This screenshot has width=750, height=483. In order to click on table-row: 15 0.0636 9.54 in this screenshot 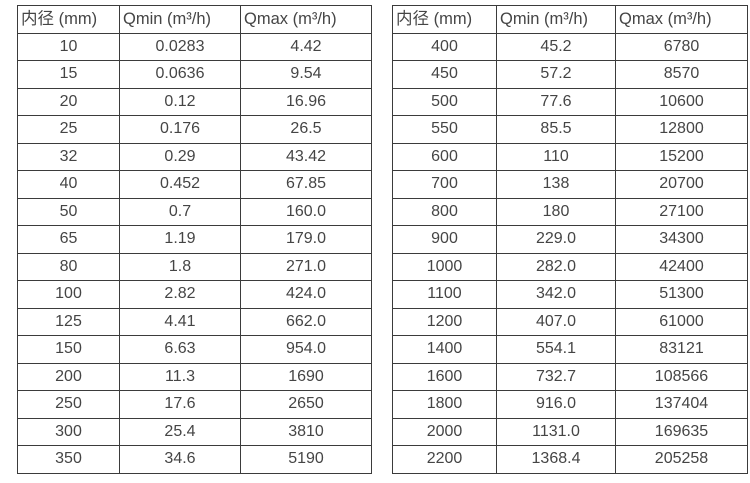, I will do `click(194, 74)`.